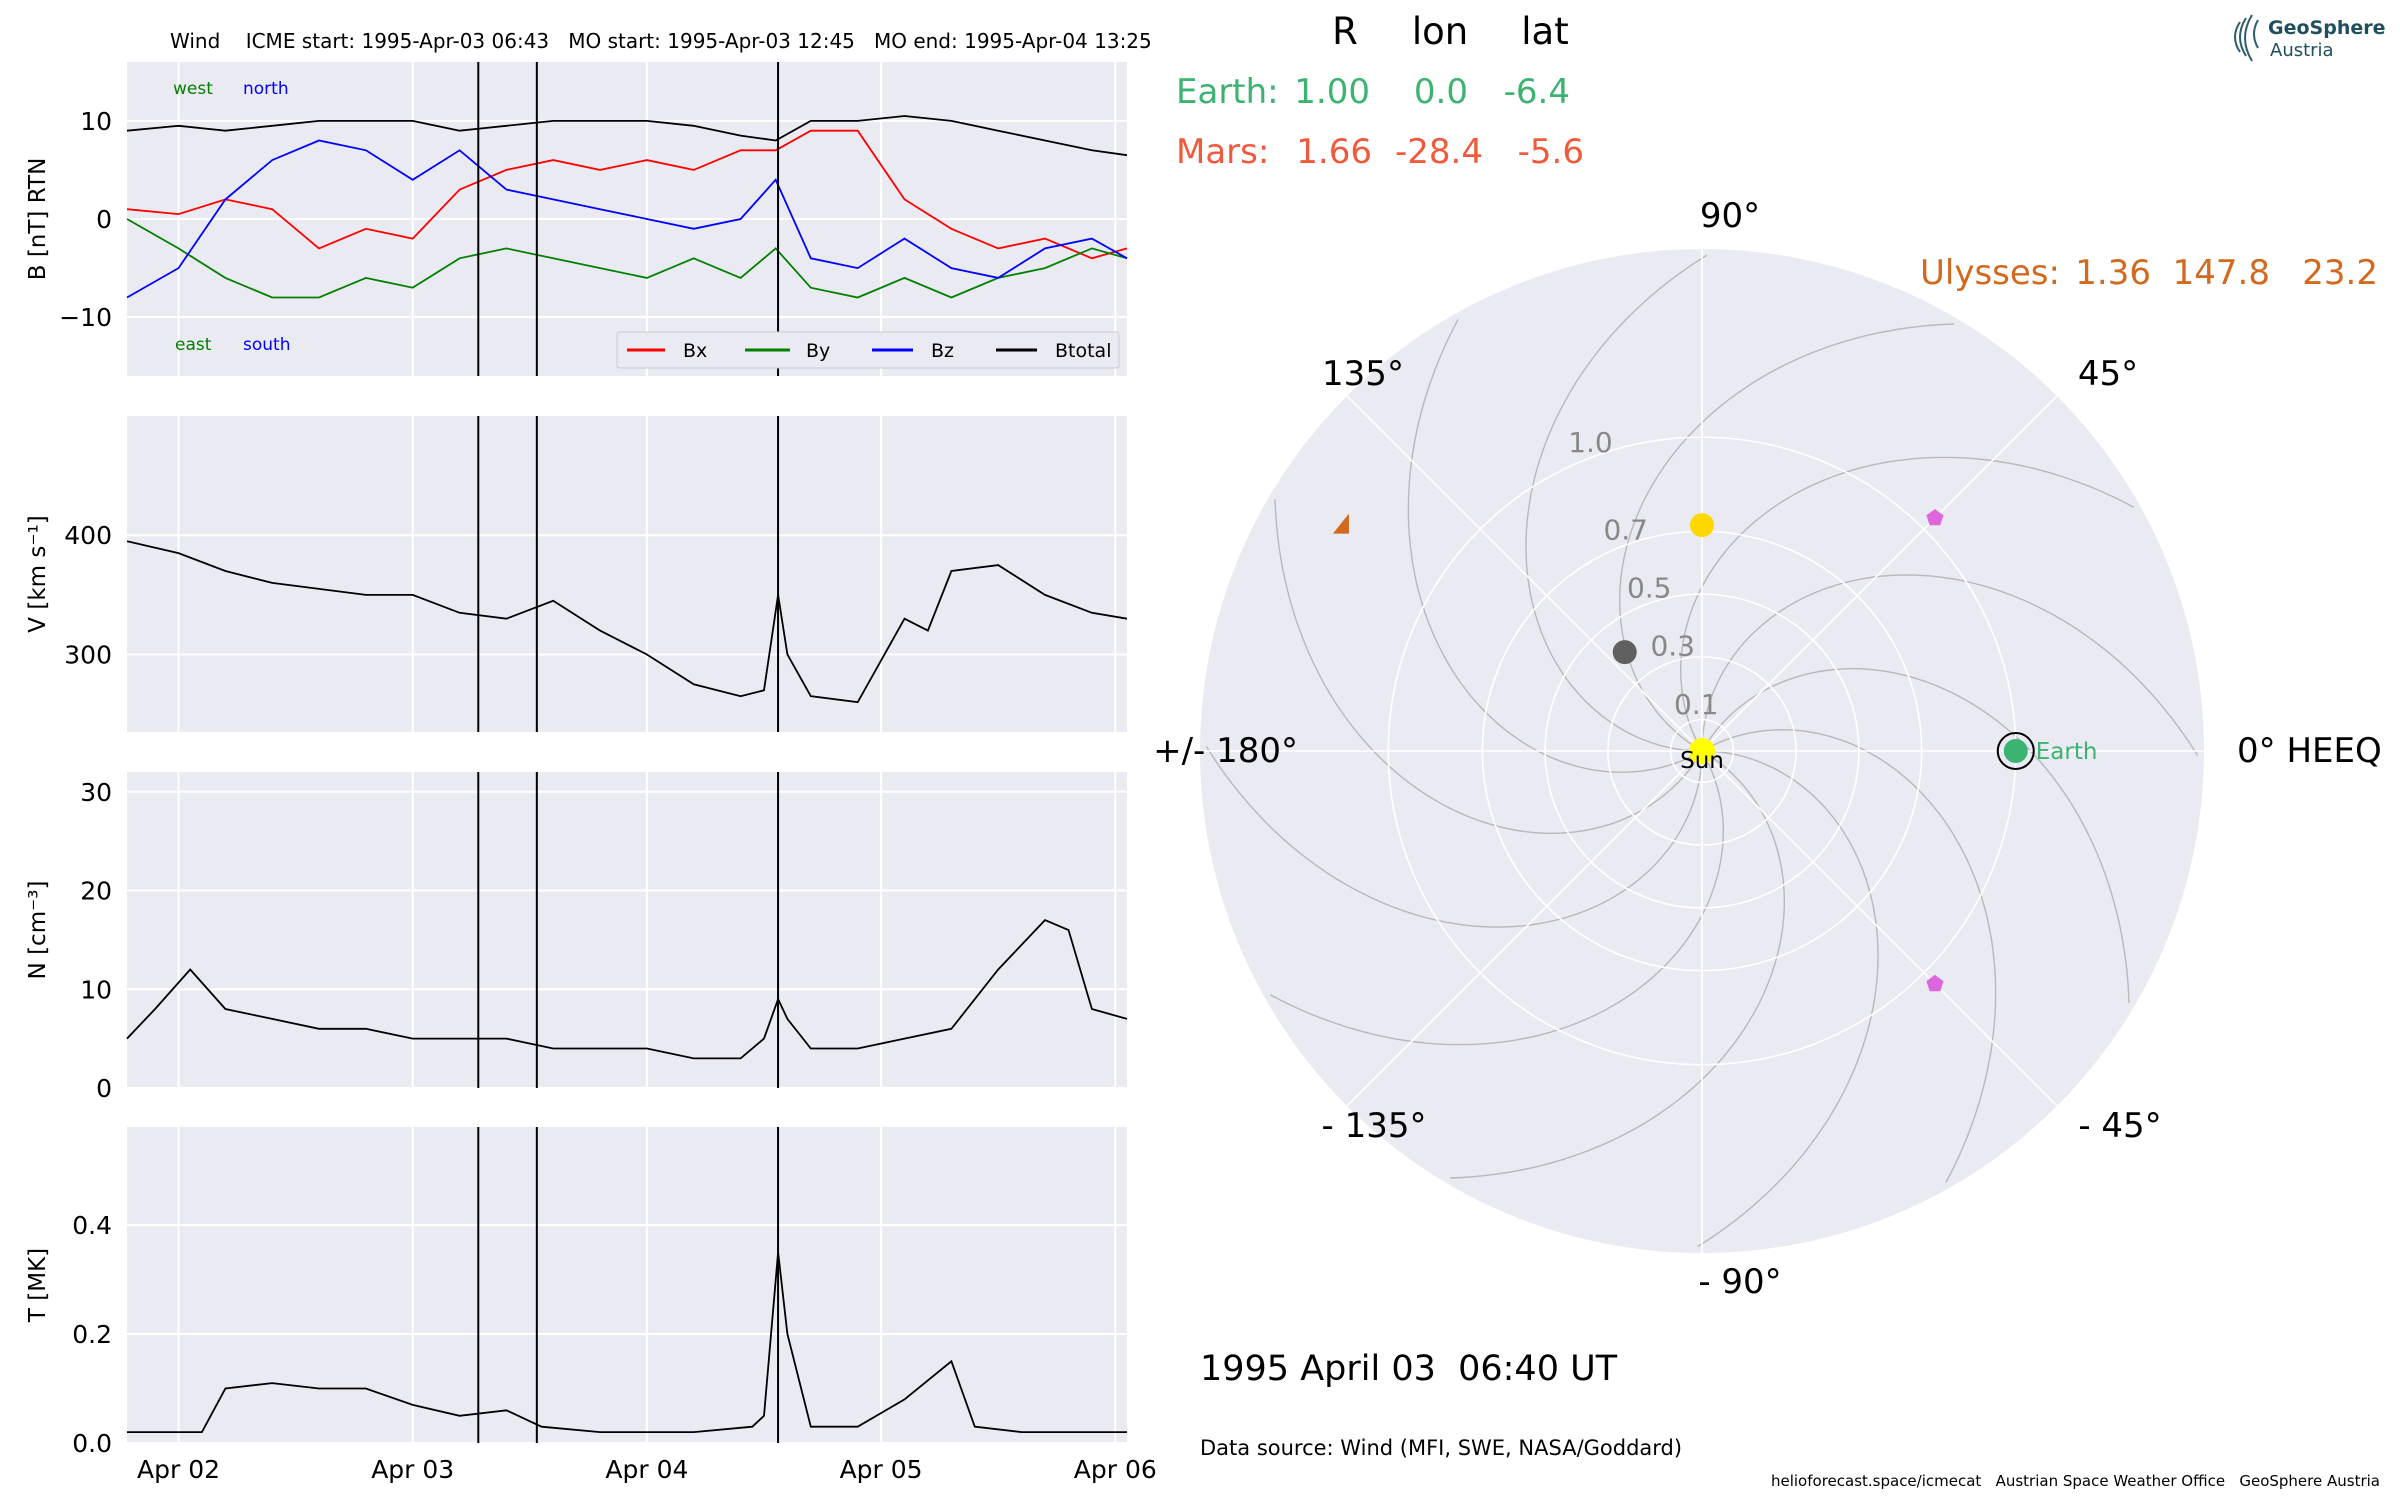  Describe the element at coordinates (1332, 92) in the screenshot. I see `earth-r: 1.00` at that location.